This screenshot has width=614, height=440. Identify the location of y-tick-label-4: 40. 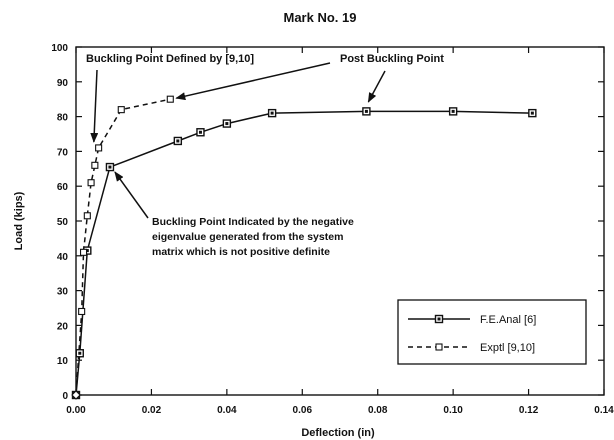
(63, 257).